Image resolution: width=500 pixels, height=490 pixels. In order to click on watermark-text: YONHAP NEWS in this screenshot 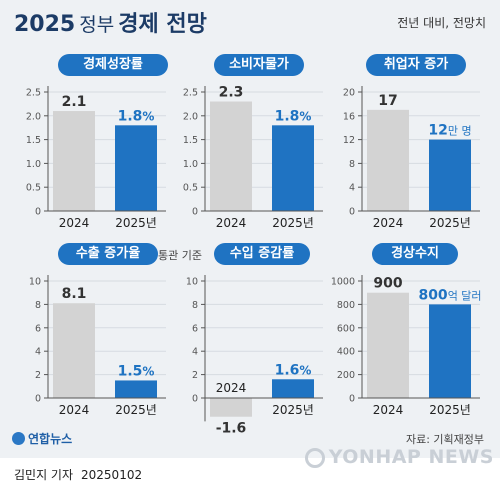, I will do `click(411, 457)`.